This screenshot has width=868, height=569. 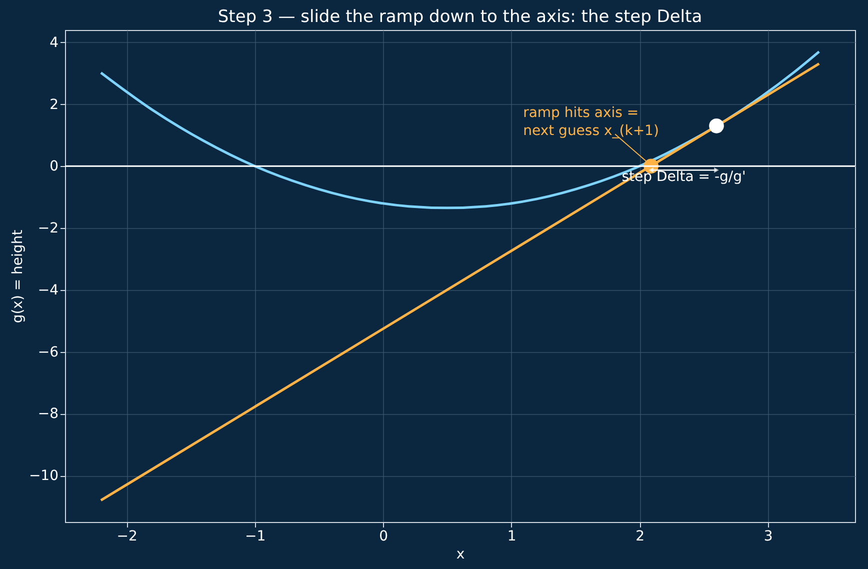 What do you see at coordinates (127, 536) in the screenshot?
I see `x-tick-label: −2` at bounding box center [127, 536].